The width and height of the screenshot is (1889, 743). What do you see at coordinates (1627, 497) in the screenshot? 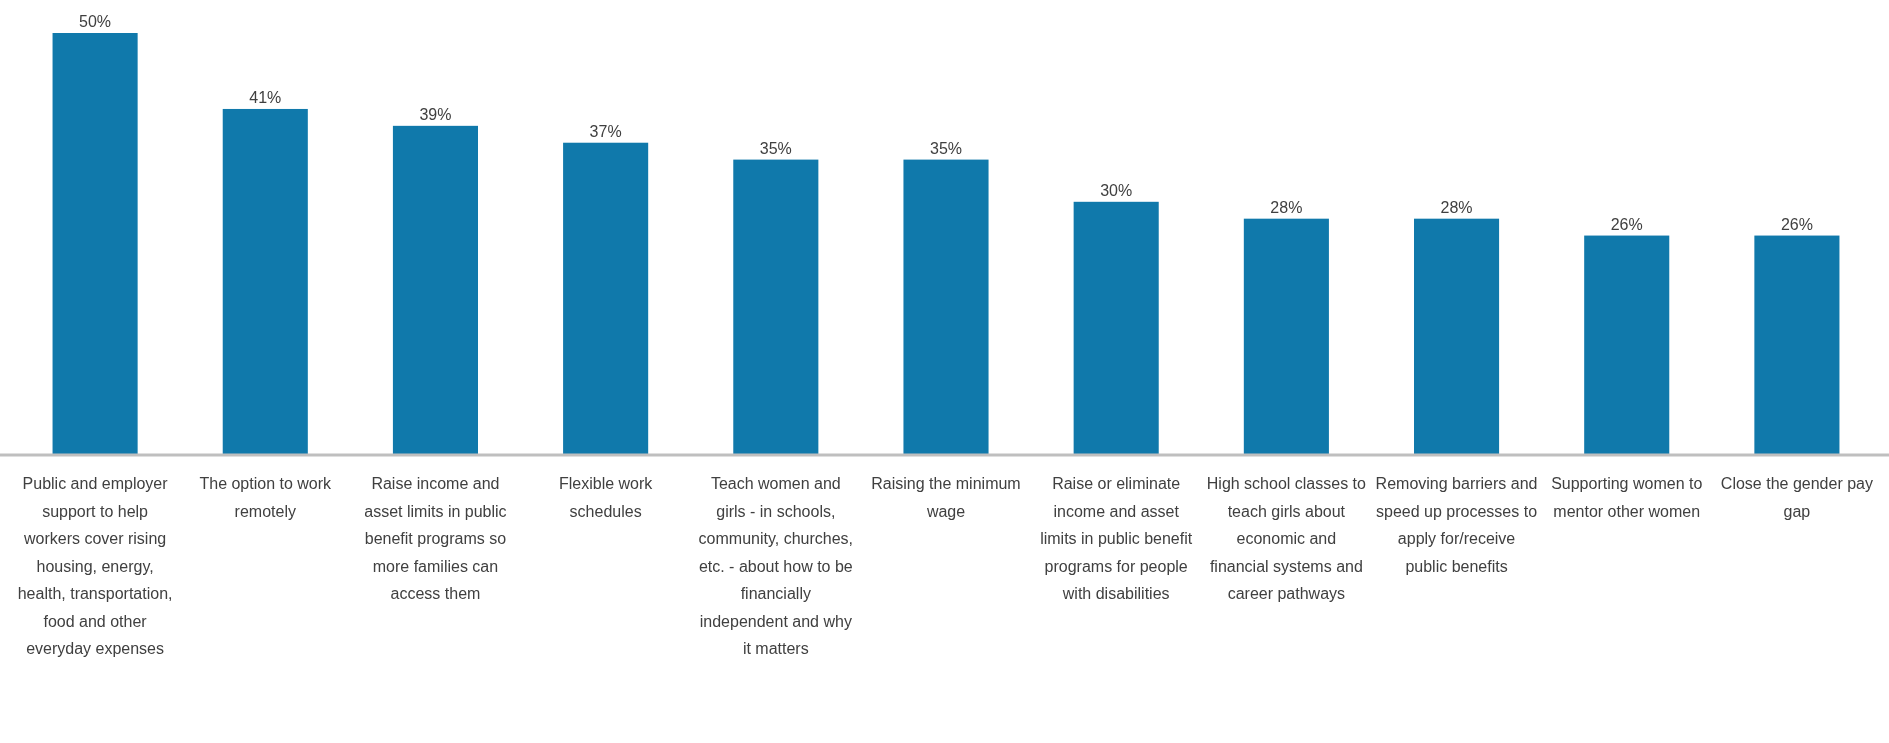
I see `x-tick-label: Supporting women to mentor other women` at bounding box center [1627, 497].